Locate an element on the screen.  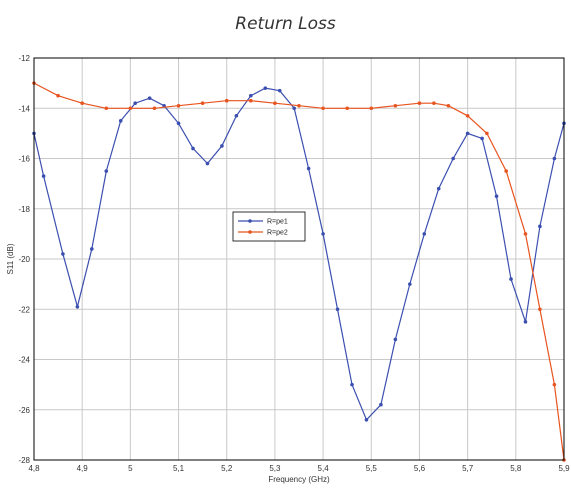
y-tick-label: -24 is located at coordinates (24, 360).